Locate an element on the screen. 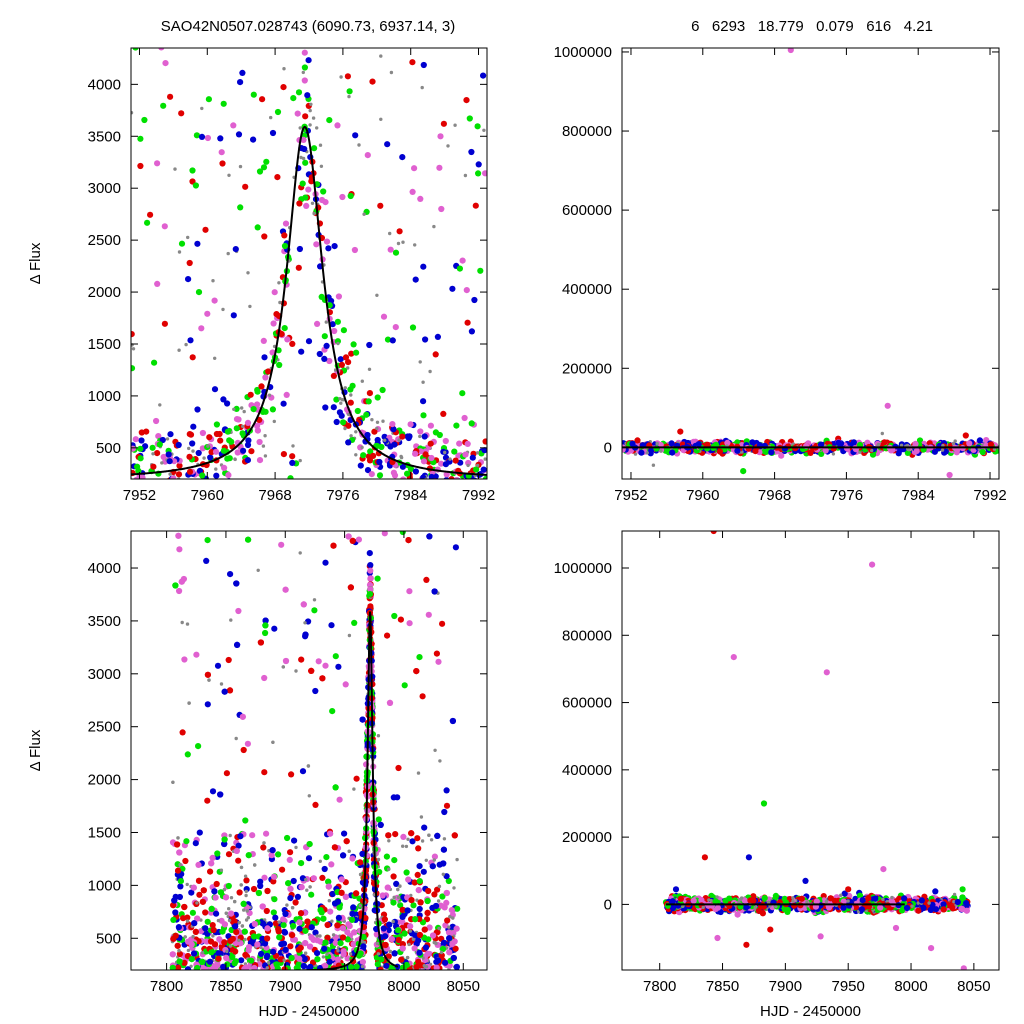 The height and width of the screenshot is (1024, 1024). y-tick-label: 2500 is located at coordinates (104, 240).